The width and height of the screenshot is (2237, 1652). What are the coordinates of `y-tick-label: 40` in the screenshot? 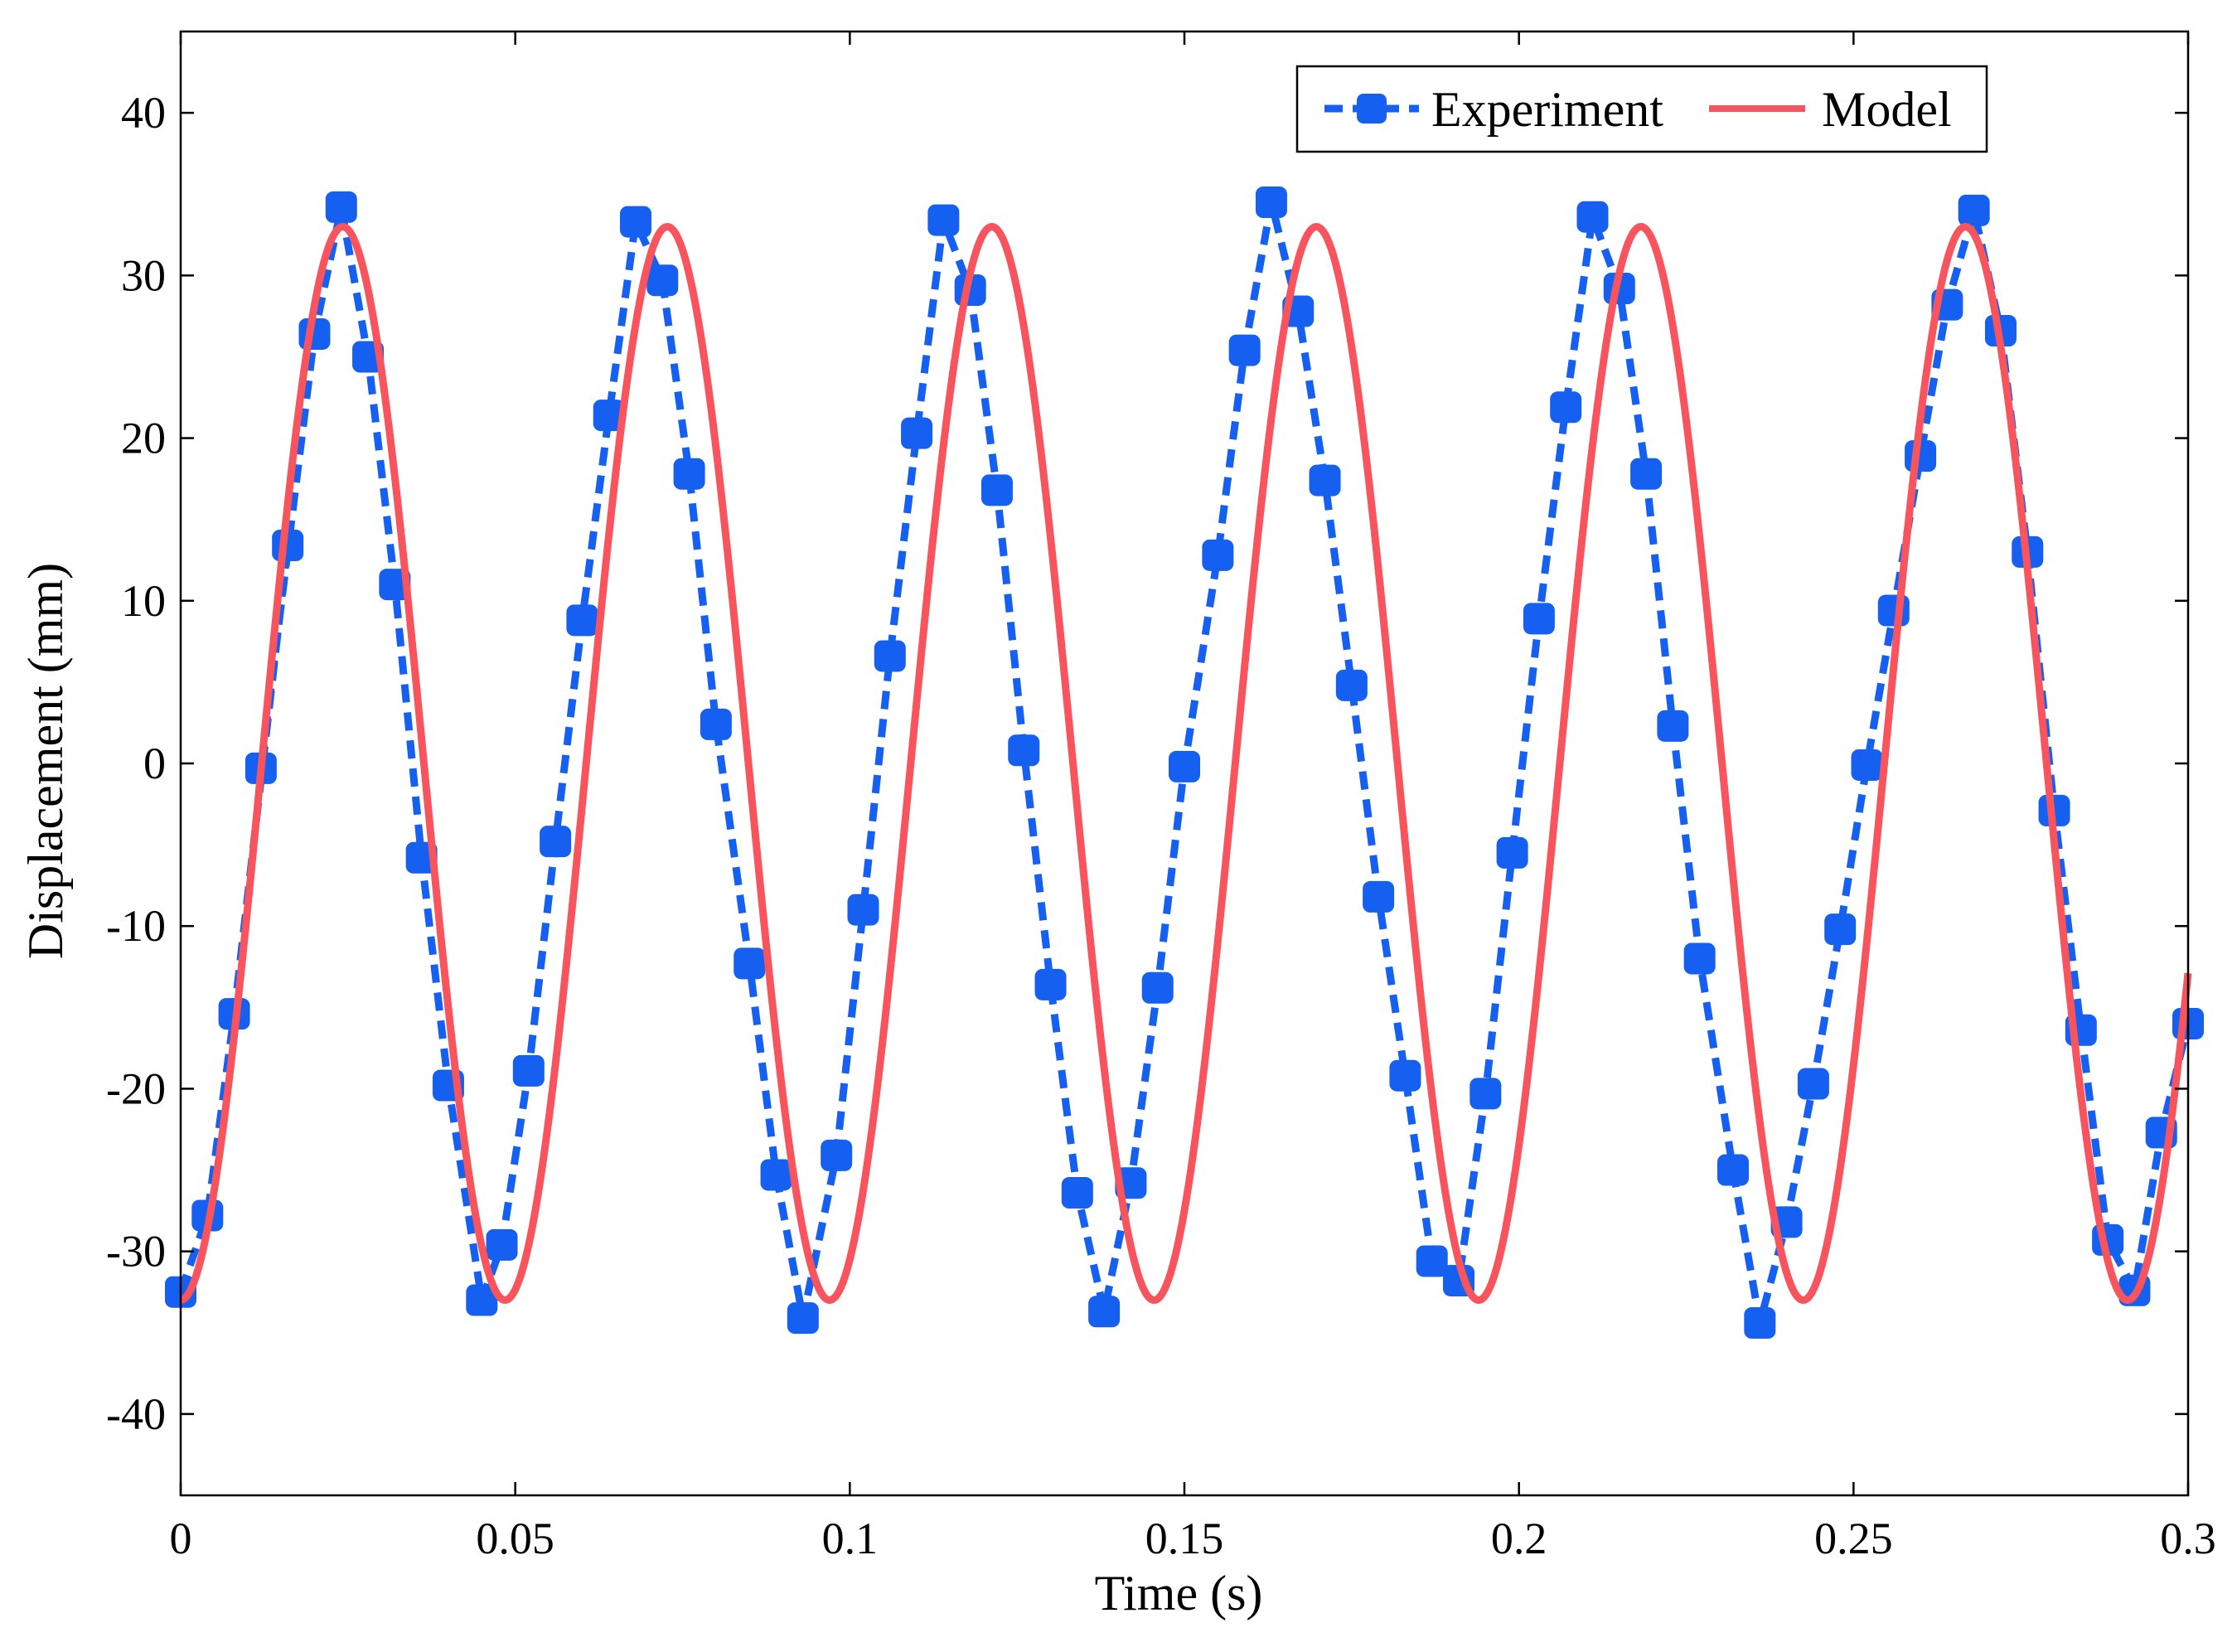 It's located at (143, 113).